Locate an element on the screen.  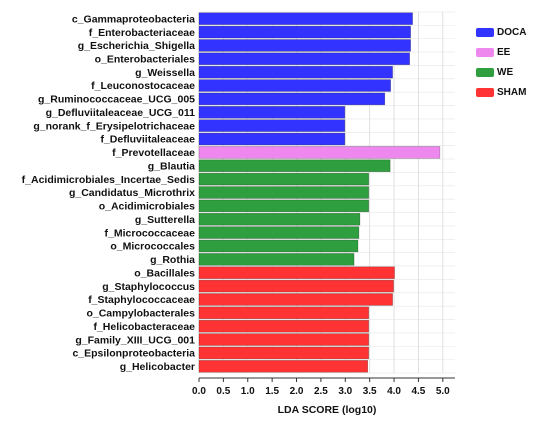
legend-item-doca: DOCA is located at coordinates (513, 32).